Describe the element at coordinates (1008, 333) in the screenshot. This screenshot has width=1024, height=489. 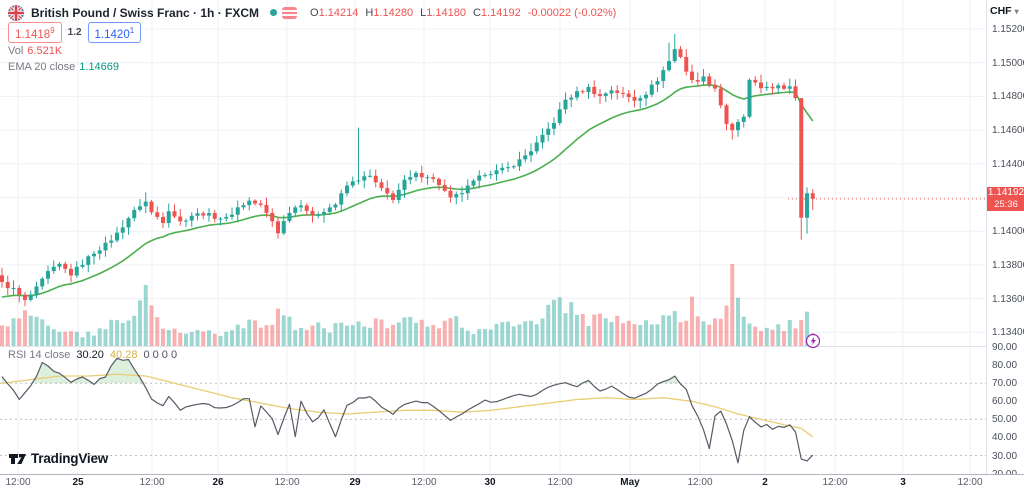
I see `price-axis-label: 1.13400` at that location.